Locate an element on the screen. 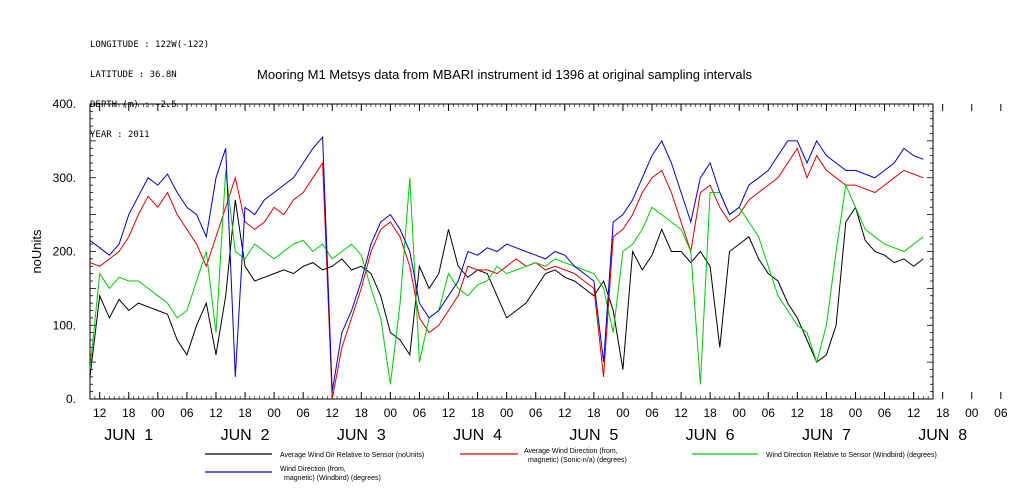 This screenshot has width=1009, height=504. x-day-label: JUN 6 is located at coordinates (710, 435).